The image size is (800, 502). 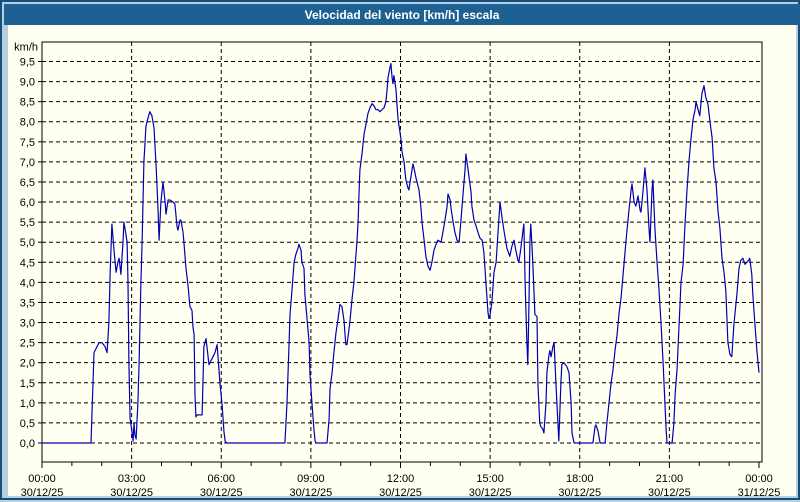 I want to click on y-tick-label: 4,0, so click(x=27, y=283).